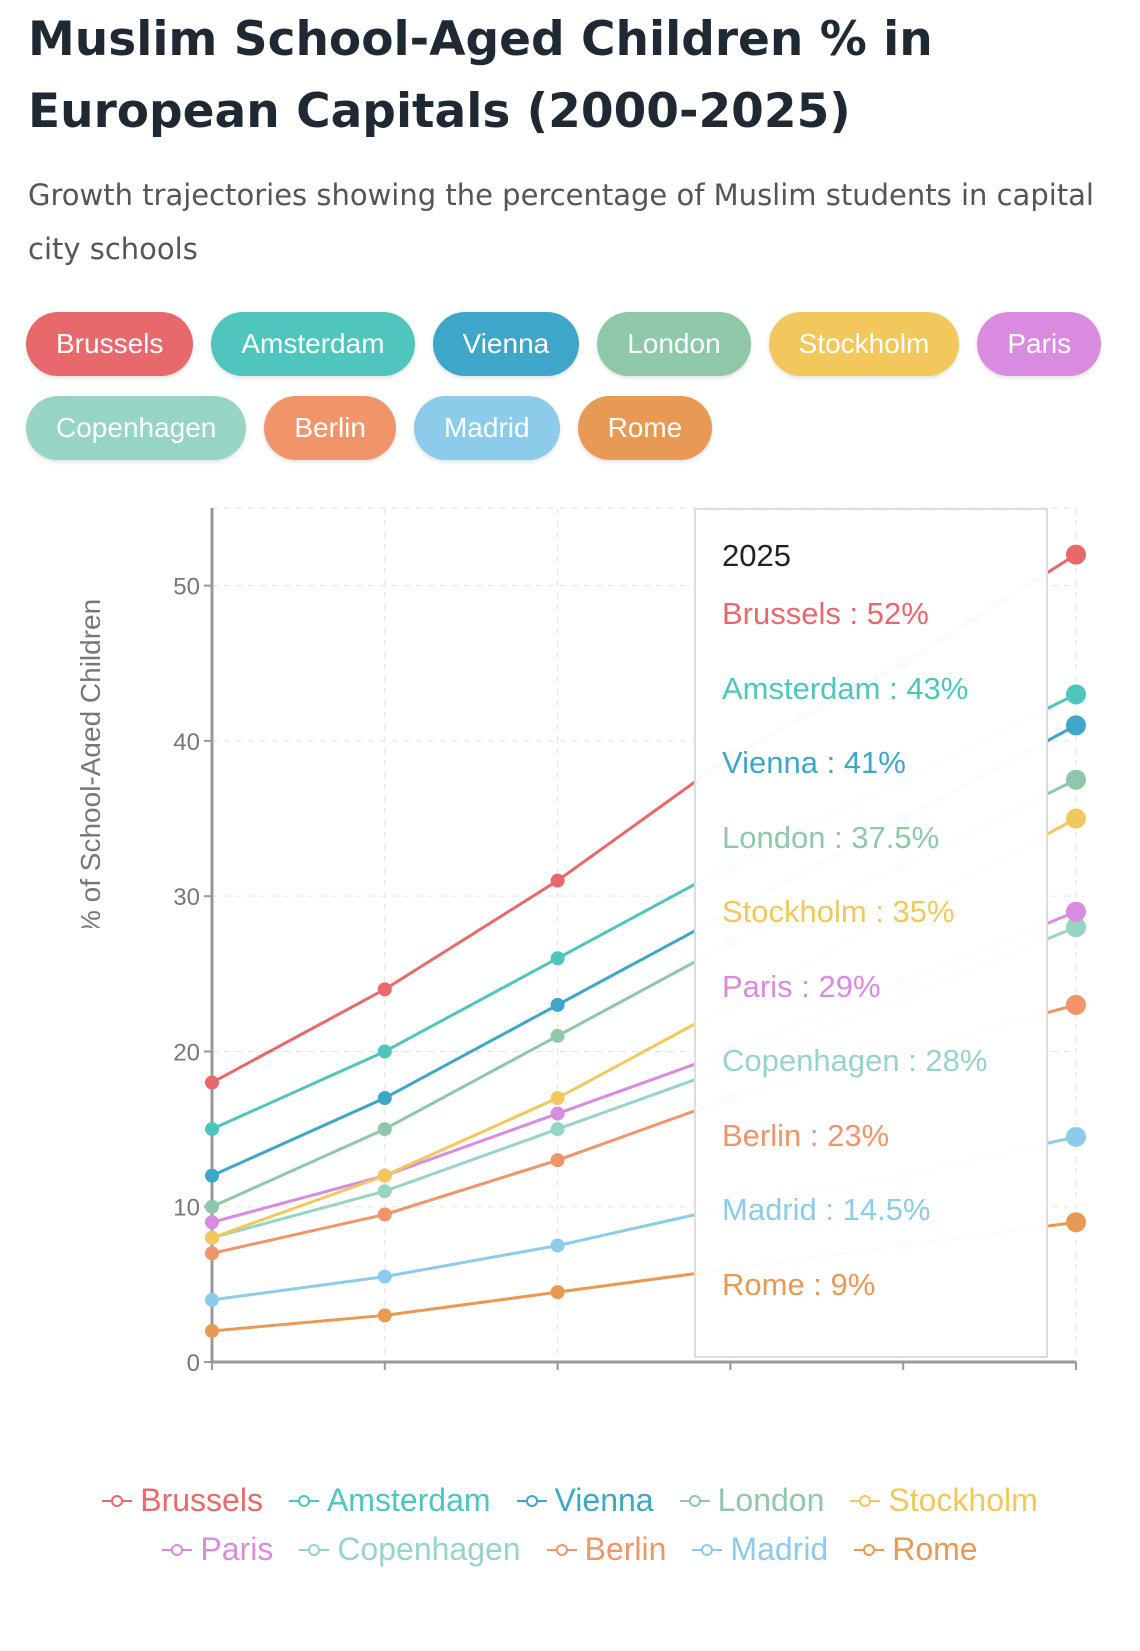 The image size is (1140, 1651). What do you see at coordinates (826, 1209) in the screenshot?
I see `tooltip-item: Madrid : 14.5%` at bounding box center [826, 1209].